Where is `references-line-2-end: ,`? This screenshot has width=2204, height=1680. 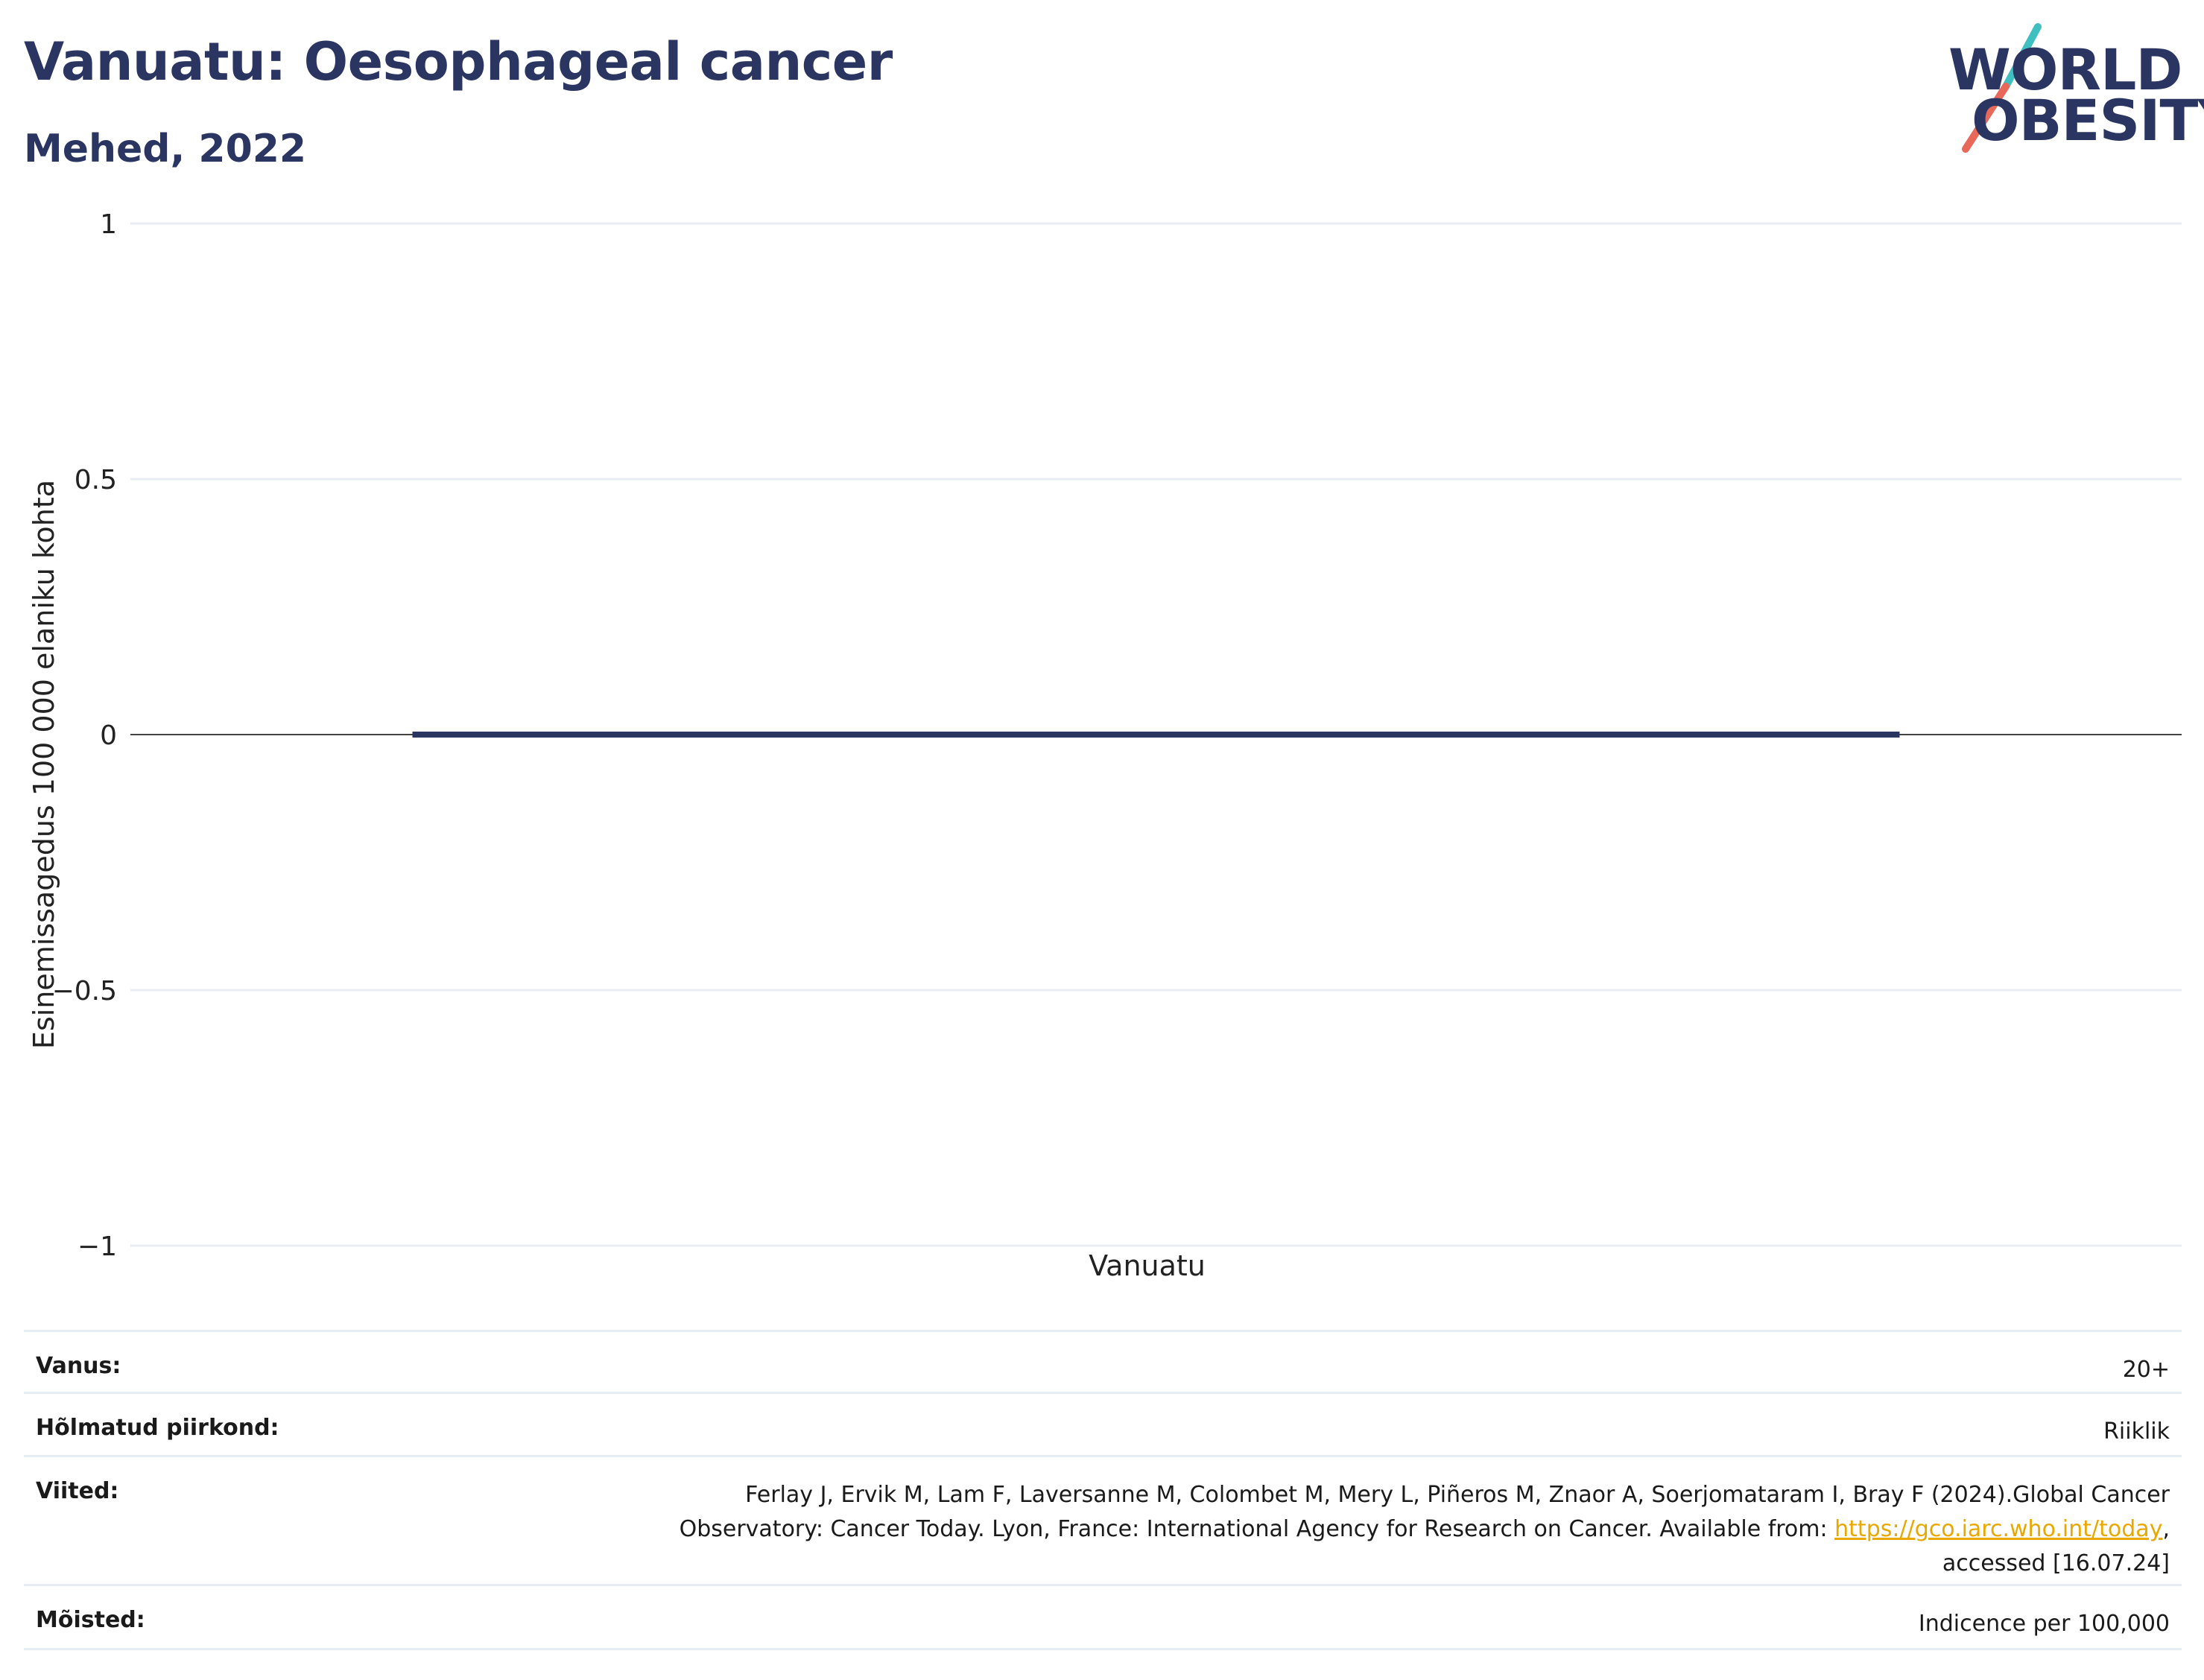 references-line-2-end: , is located at coordinates (2166, 1529).